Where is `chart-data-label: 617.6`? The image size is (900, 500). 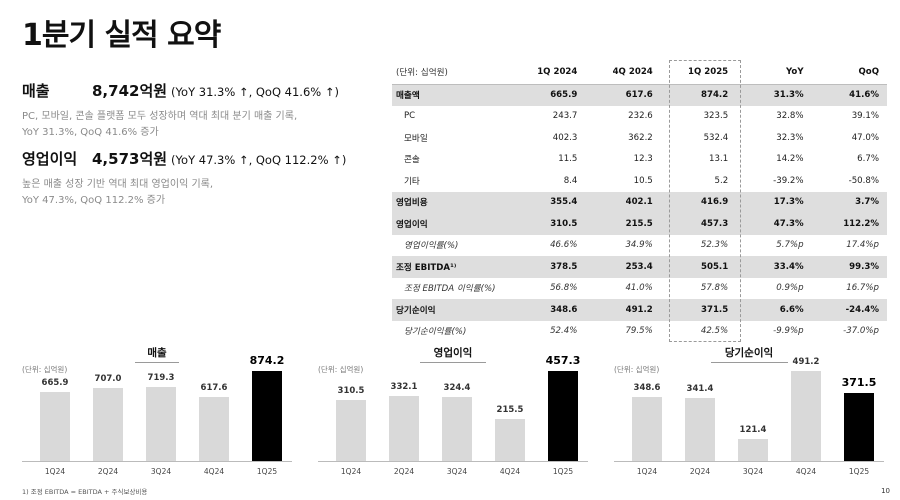
chart-data-label: 617.6 is located at coordinates (214, 388).